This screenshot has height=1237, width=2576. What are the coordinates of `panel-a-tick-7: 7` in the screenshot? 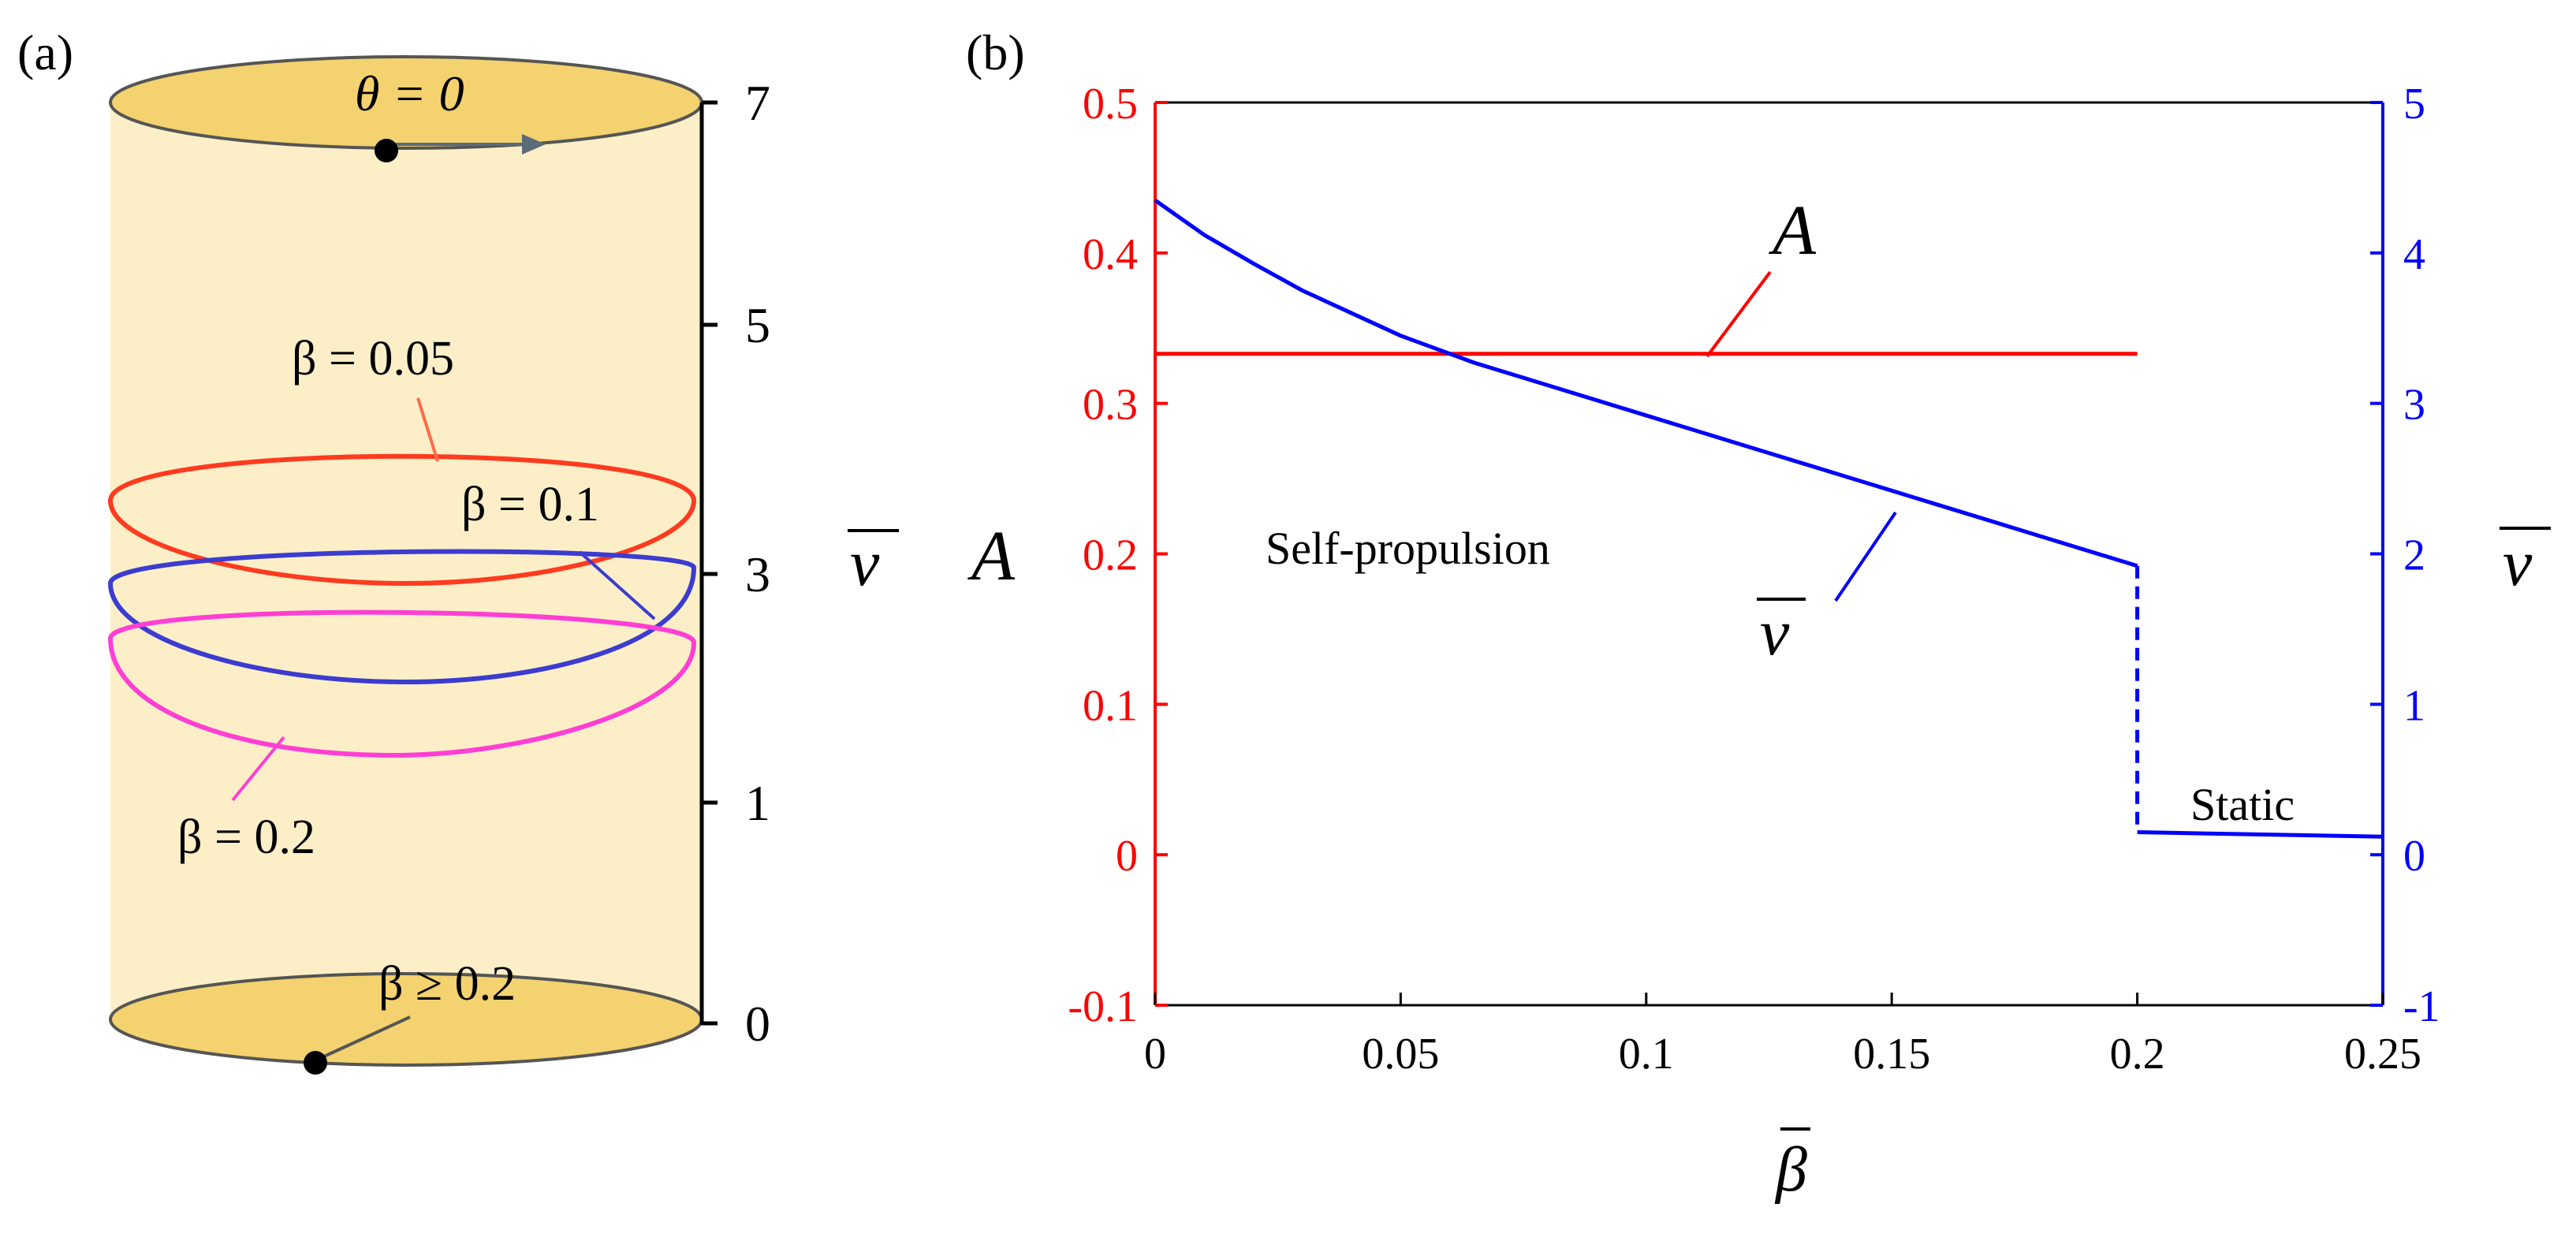 It's located at (758, 103).